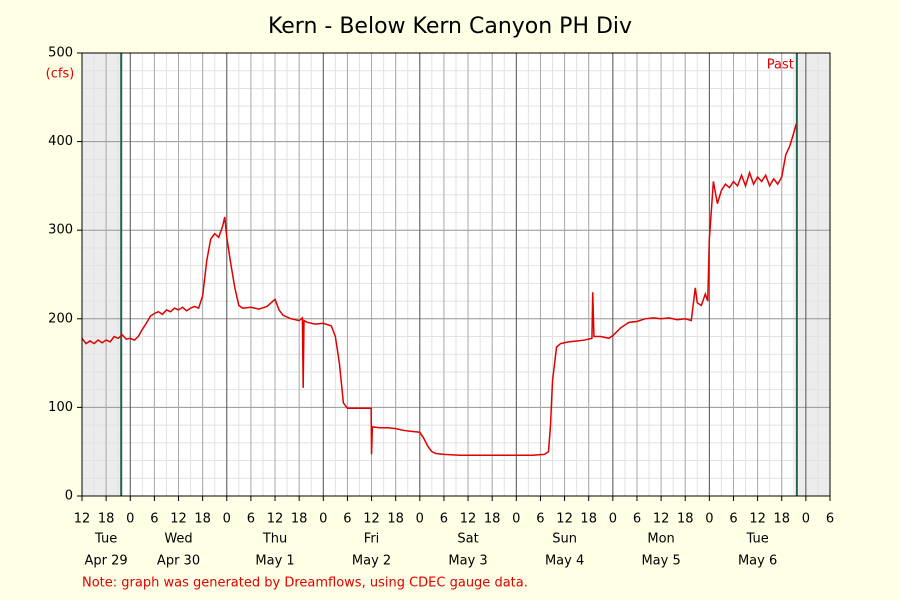 The width and height of the screenshot is (900, 600). What do you see at coordinates (467, 561) in the screenshot?
I see `date-label: May 3` at bounding box center [467, 561].